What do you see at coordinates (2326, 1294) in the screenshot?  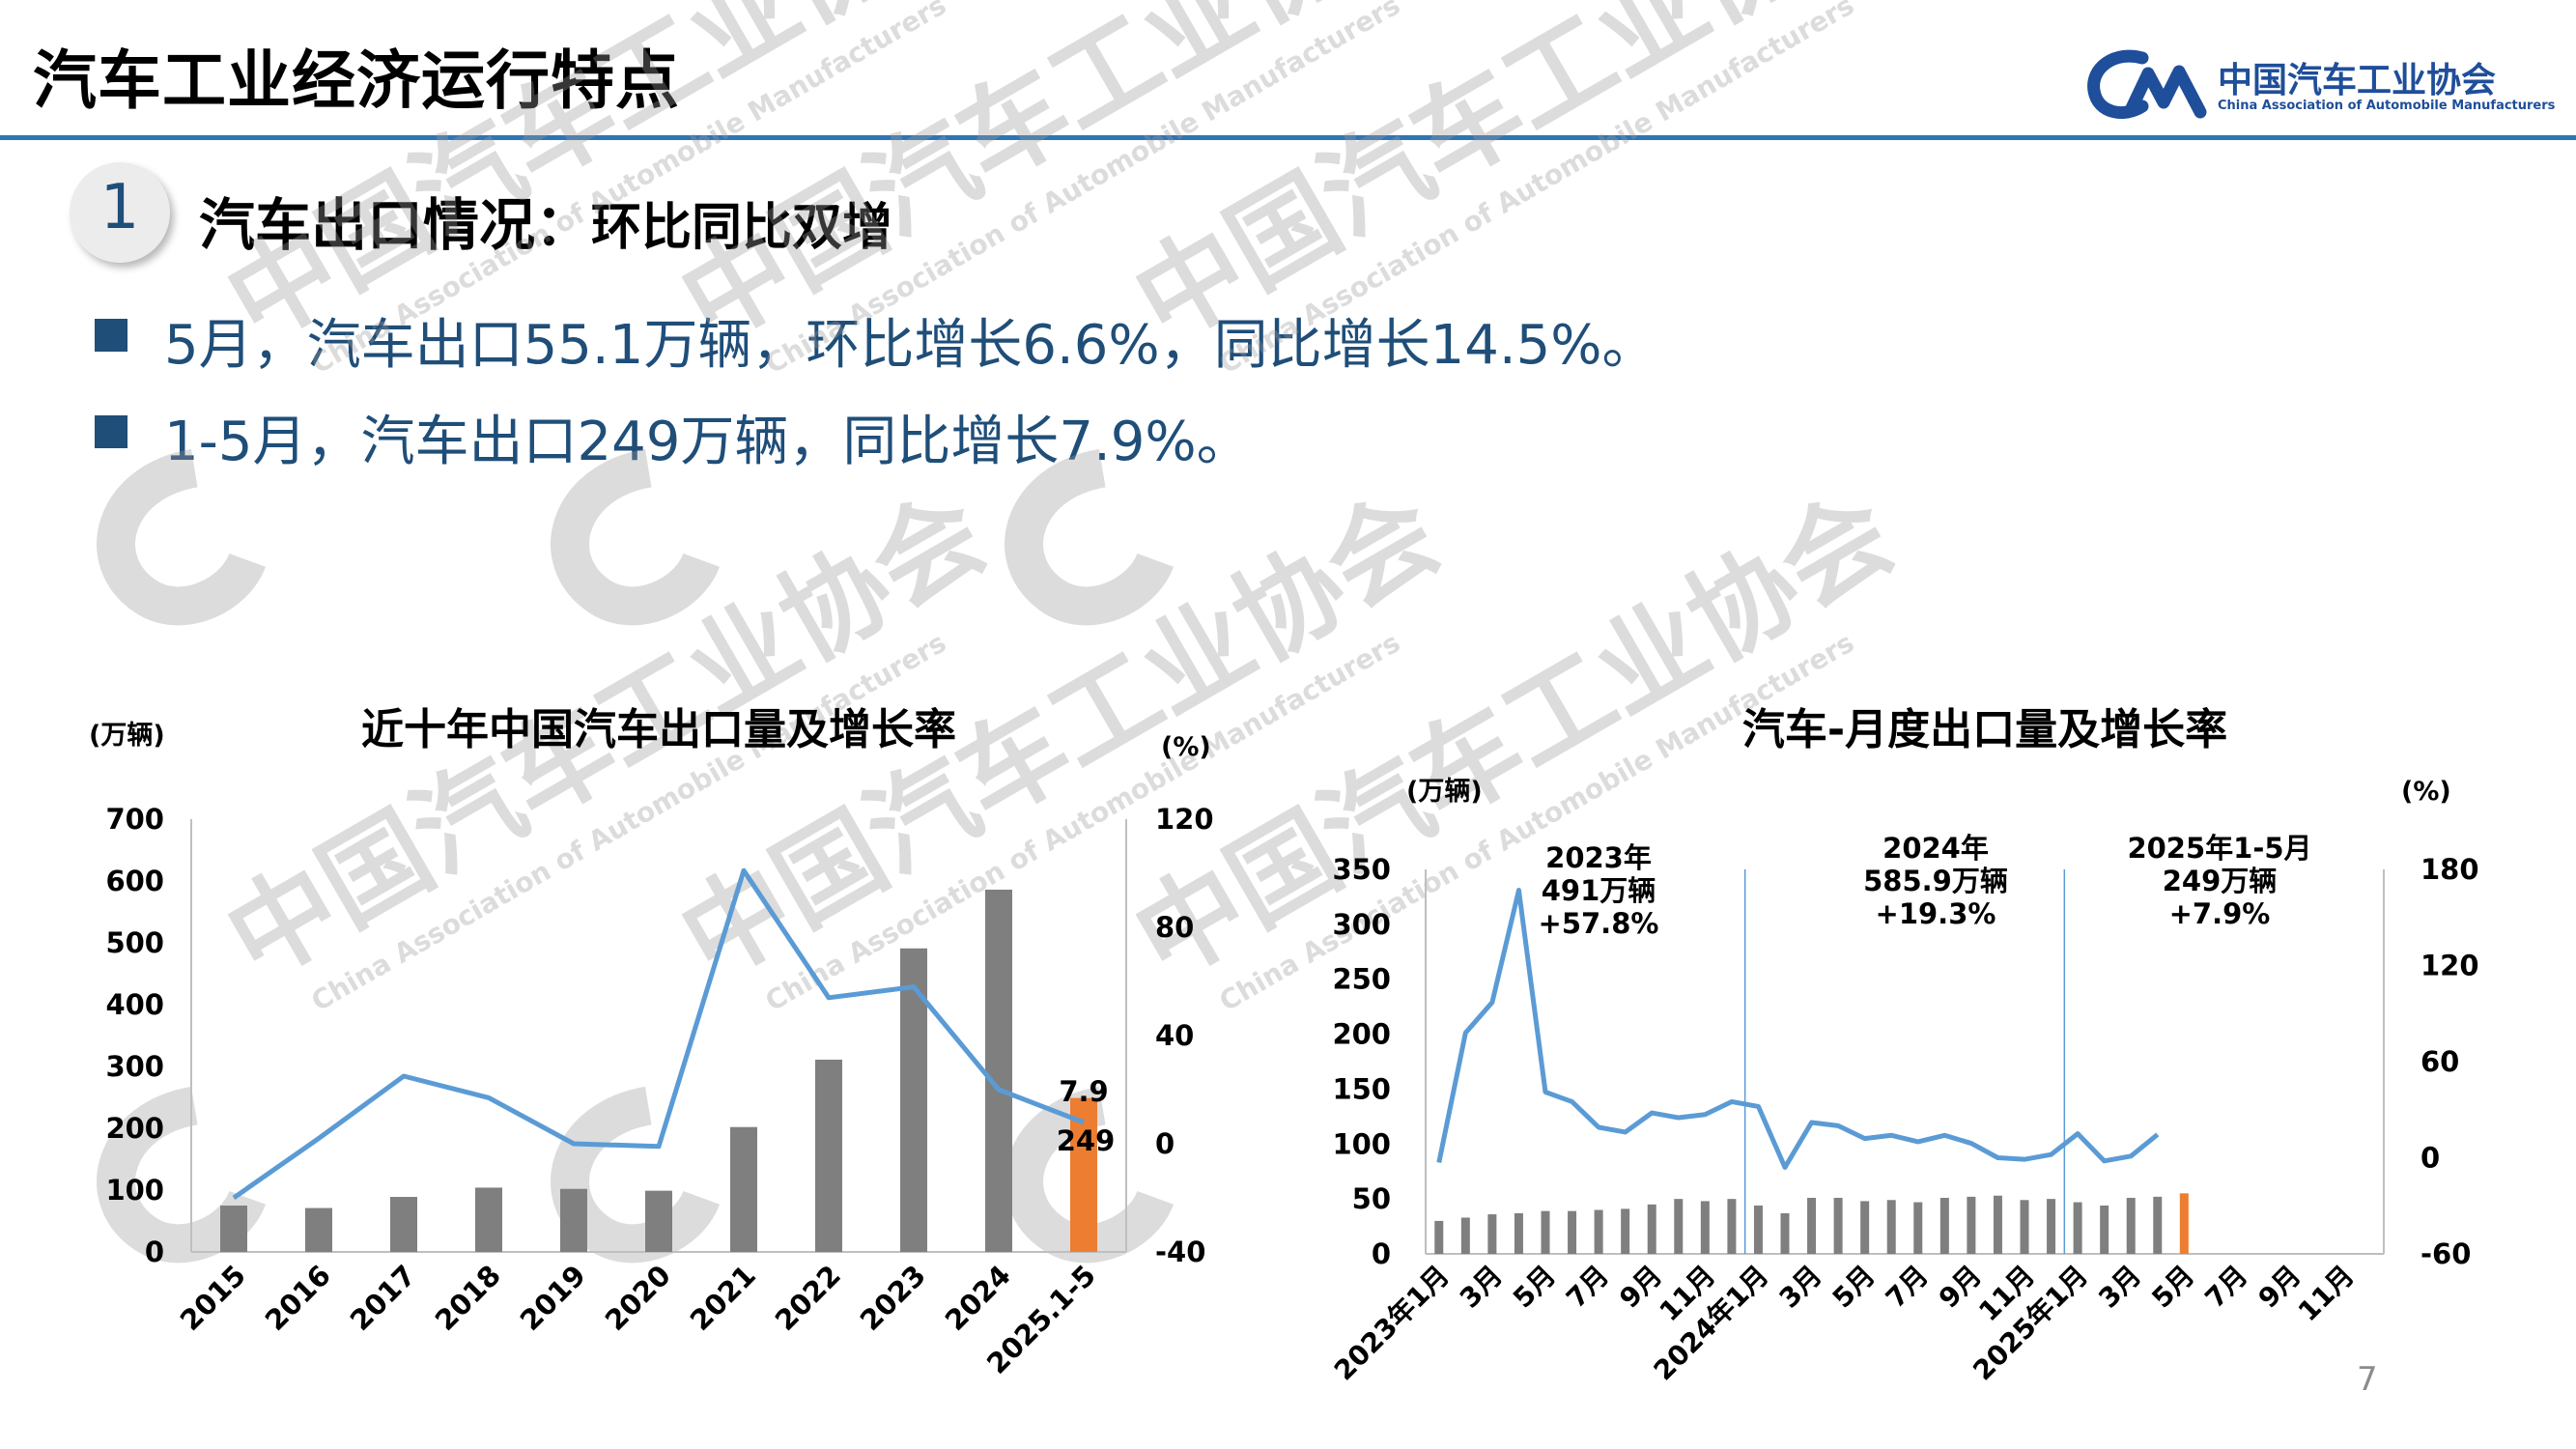 I see `x-tick-label: 11月` at bounding box center [2326, 1294].